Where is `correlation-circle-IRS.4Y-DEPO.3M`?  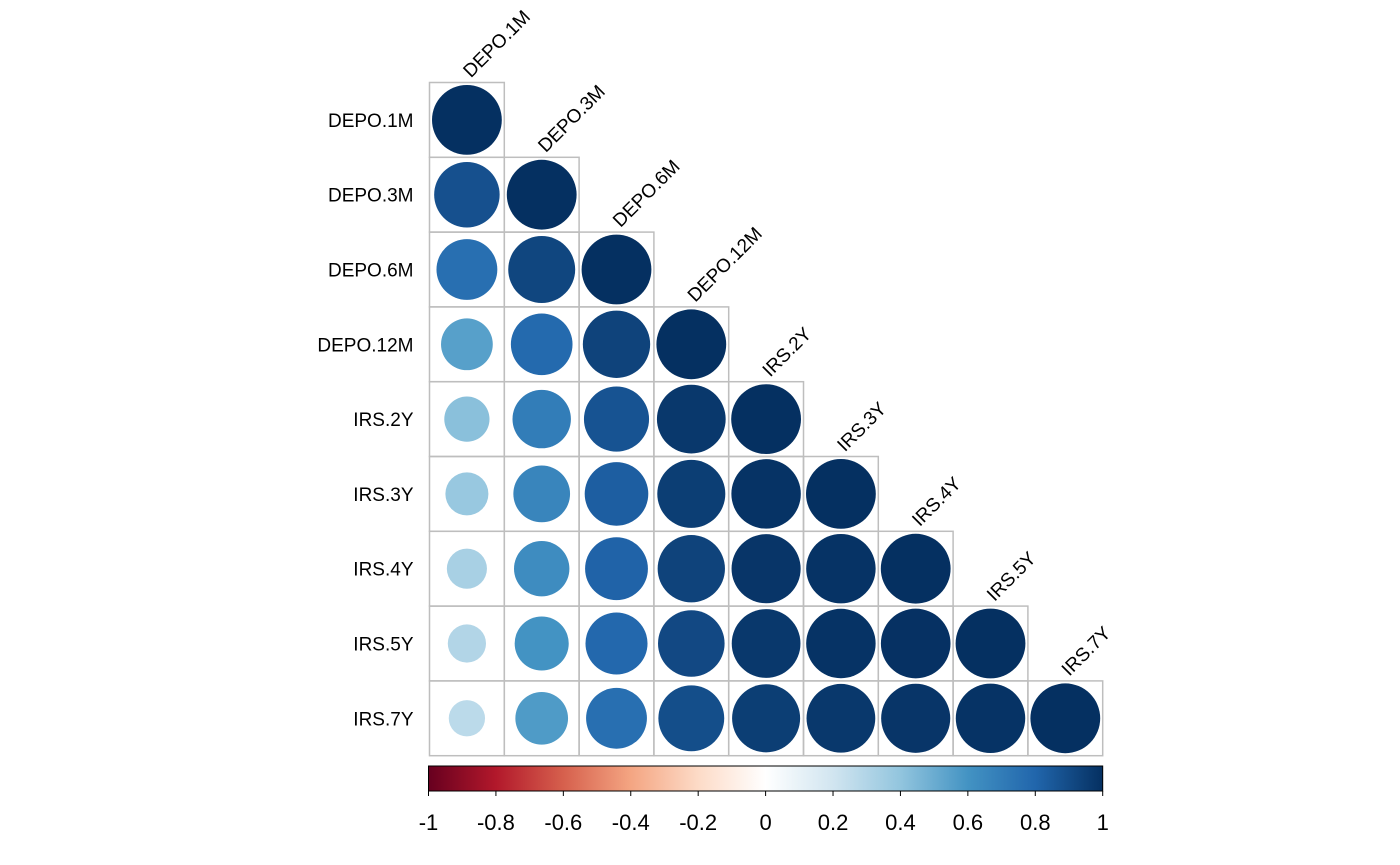
correlation-circle-IRS.4Y-DEPO.3M is located at coordinates (541, 568).